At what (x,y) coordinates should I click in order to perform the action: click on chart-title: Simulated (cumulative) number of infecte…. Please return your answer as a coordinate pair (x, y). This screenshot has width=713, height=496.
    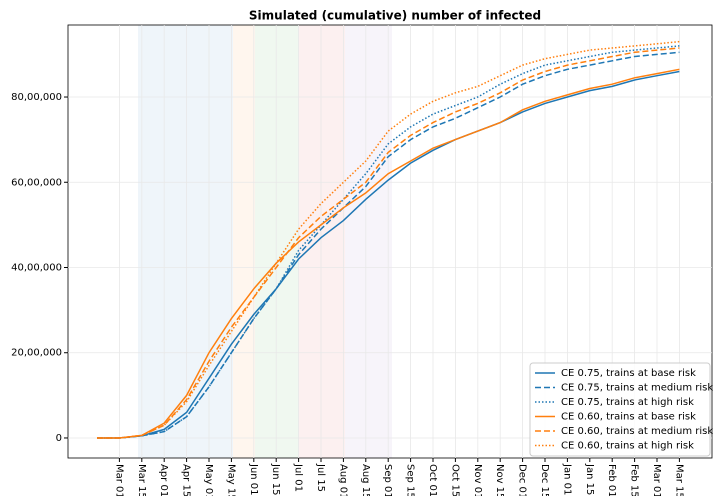
    Looking at the image, I should click on (395, 16).